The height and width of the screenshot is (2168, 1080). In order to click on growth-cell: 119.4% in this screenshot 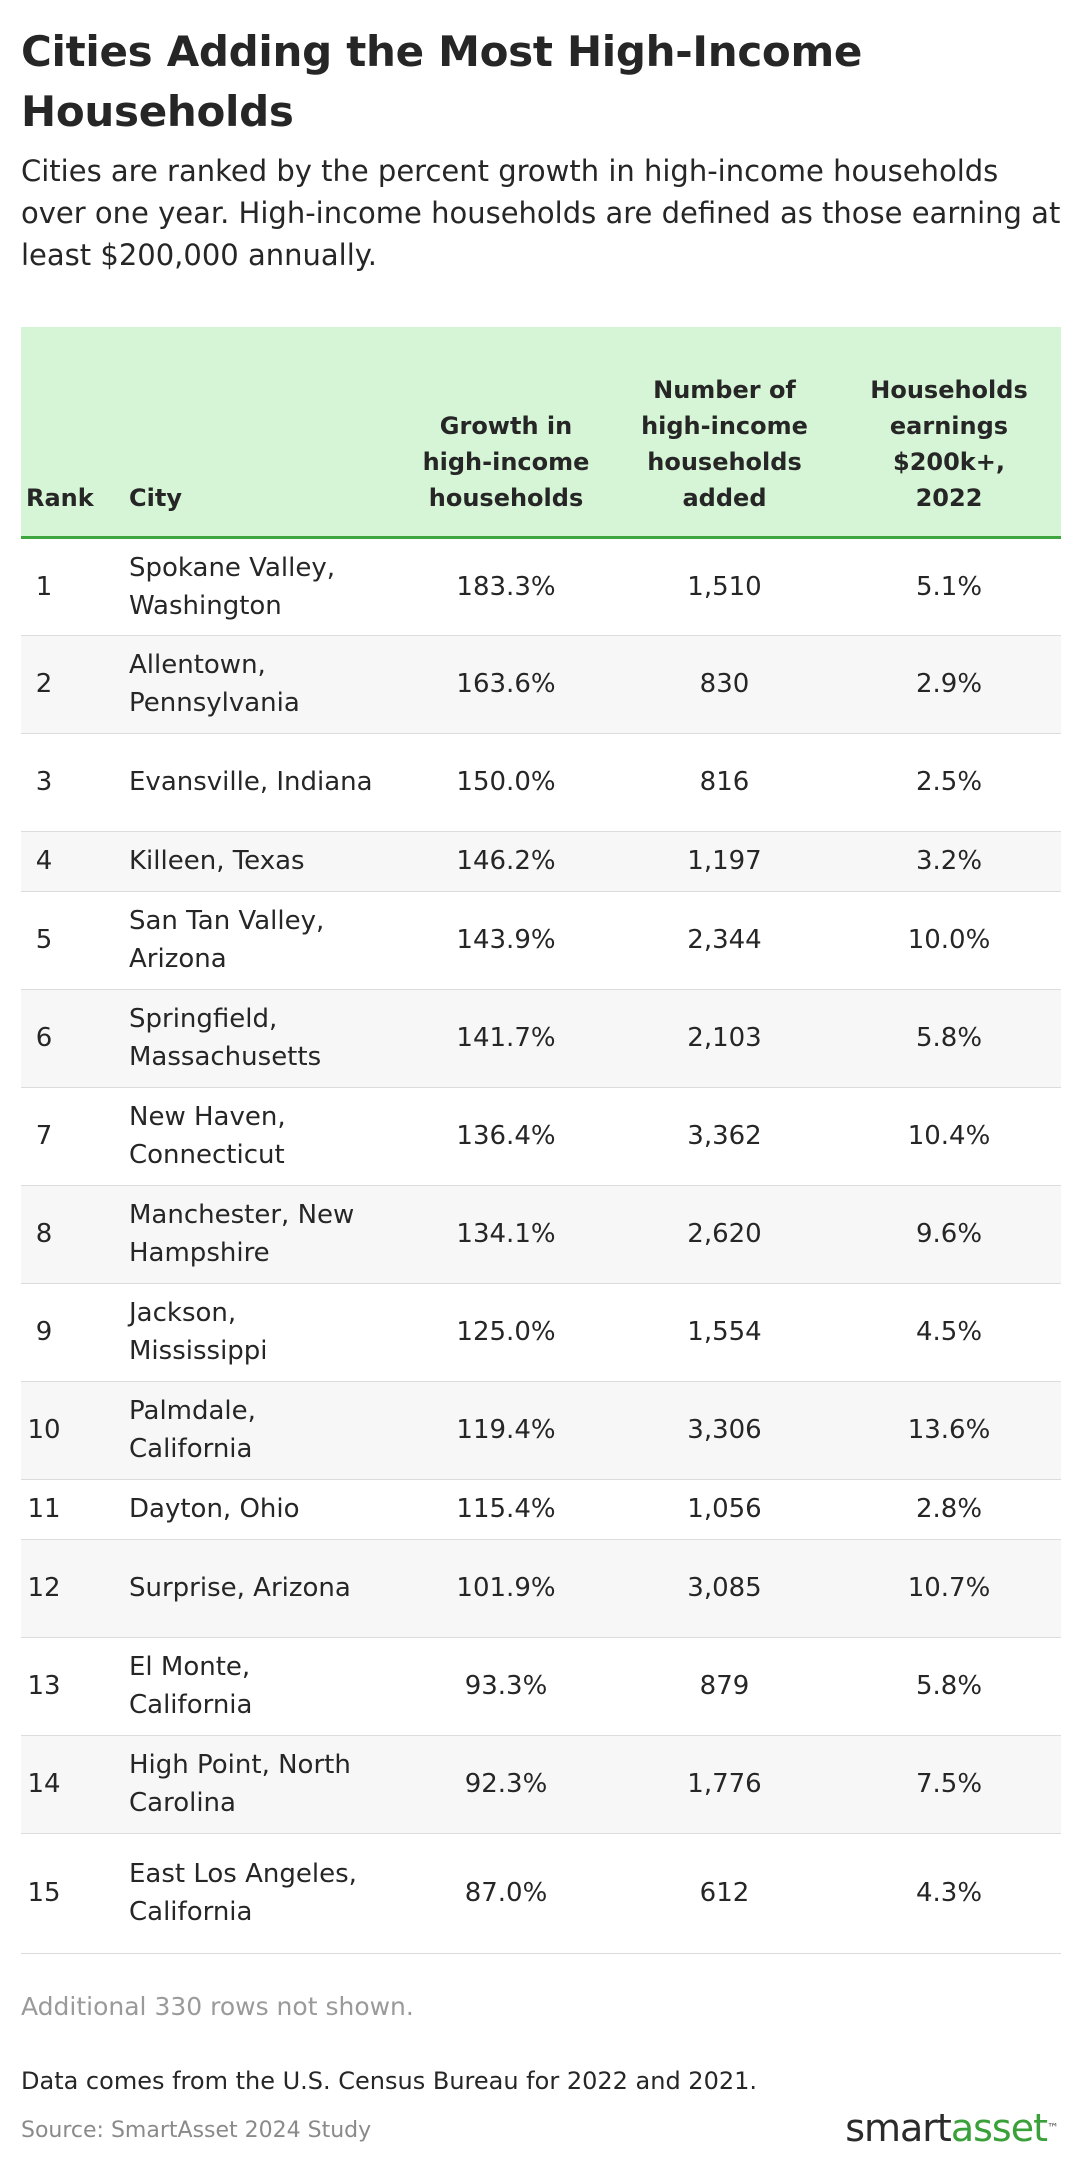, I will do `click(506, 1430)`.